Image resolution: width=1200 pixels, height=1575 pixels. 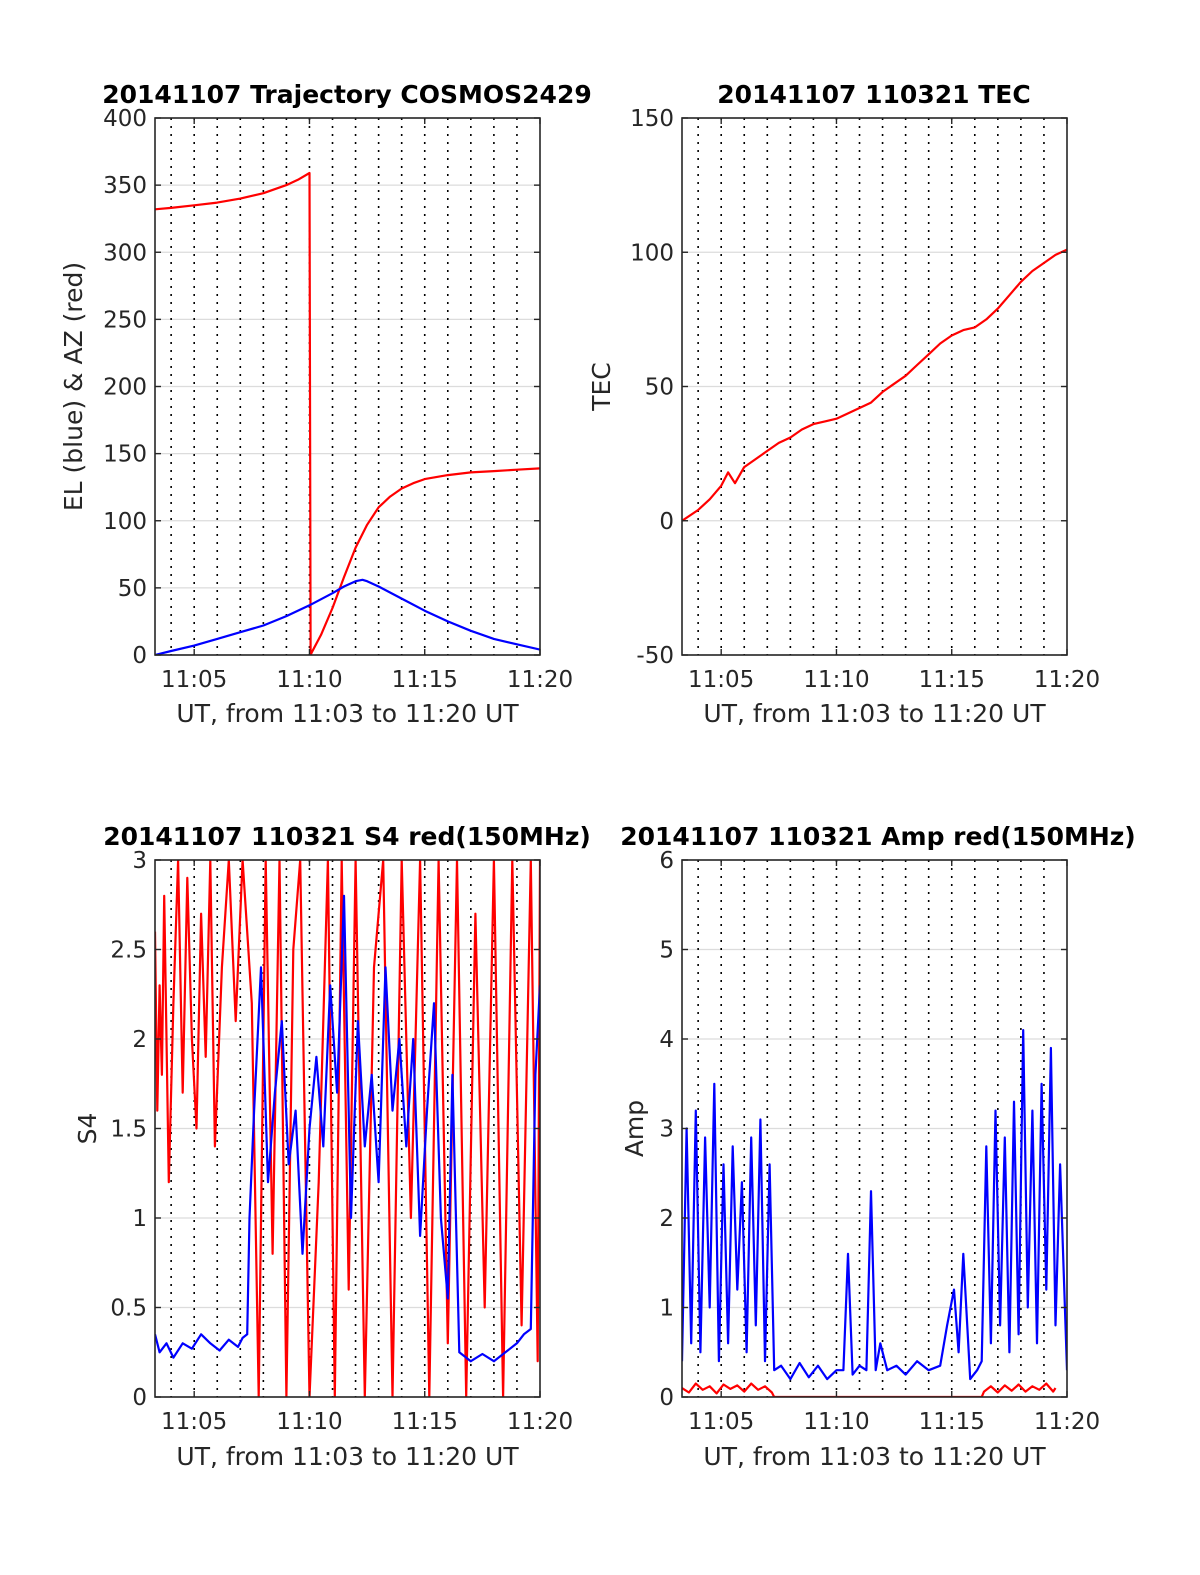 What do you see at coordinates (655, 656) in the screenshot?
I see `y-tick-label: -50` at bounding box center [655, 656].